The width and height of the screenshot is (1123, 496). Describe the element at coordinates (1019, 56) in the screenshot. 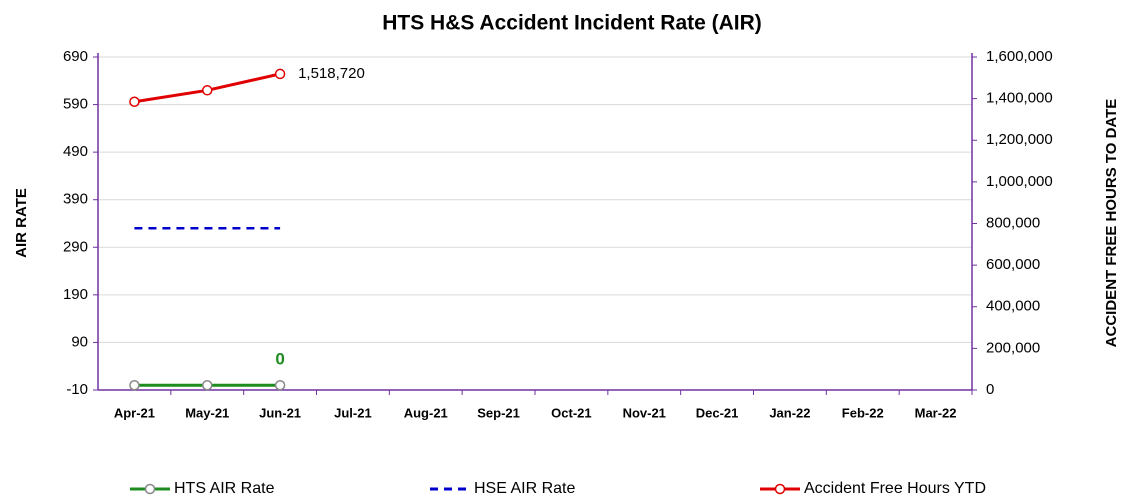

I see `y2-tick-label: 1,600,000` at that location.